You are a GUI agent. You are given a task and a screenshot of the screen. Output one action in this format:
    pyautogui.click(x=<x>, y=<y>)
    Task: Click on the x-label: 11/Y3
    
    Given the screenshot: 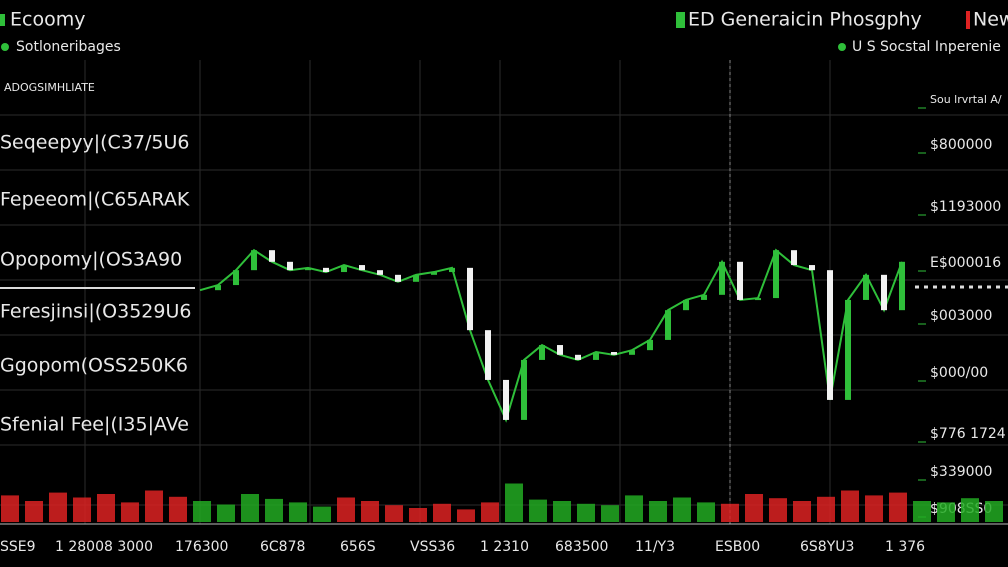 What is the action you would take?
    pyautogui.click(x=655, y=547)
    